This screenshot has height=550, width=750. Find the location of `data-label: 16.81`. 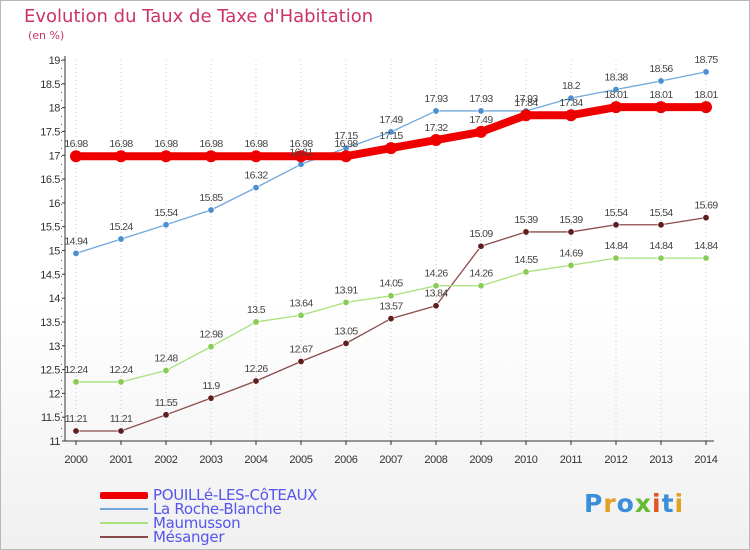

data-label: 16.81 is located at coordinates (301, 152).